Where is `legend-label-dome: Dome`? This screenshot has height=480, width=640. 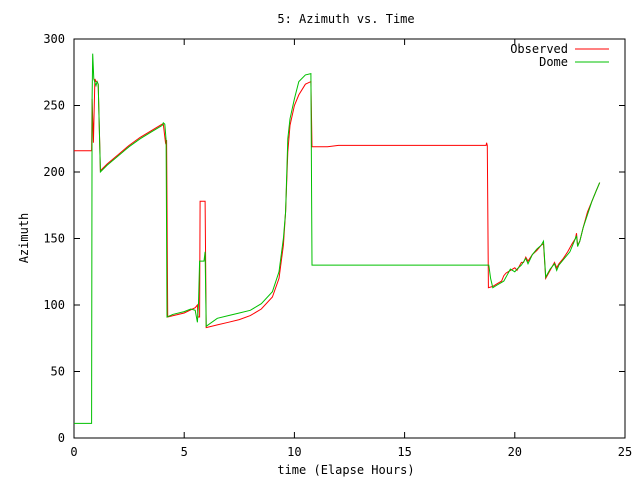 legend-label-dome: Dome is located at coordinates (553, 62).